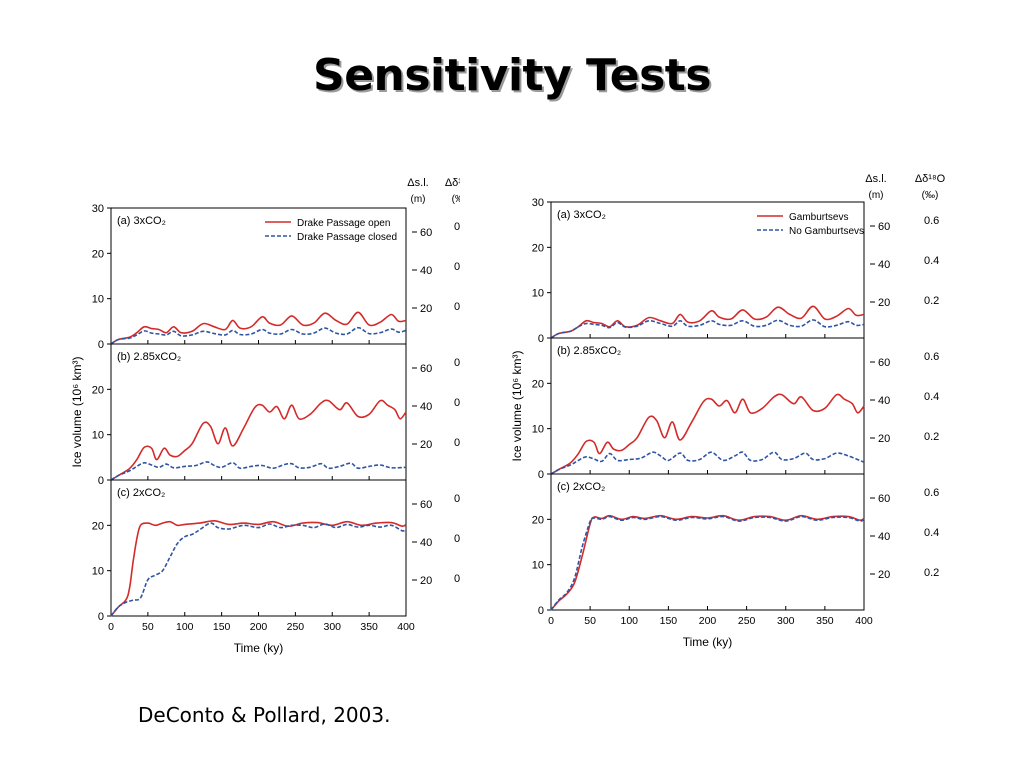  What do you see at coordinates (538, 203) in the screenshot?
I see `y-tick-label: 30` at bounding box center [538, 203].